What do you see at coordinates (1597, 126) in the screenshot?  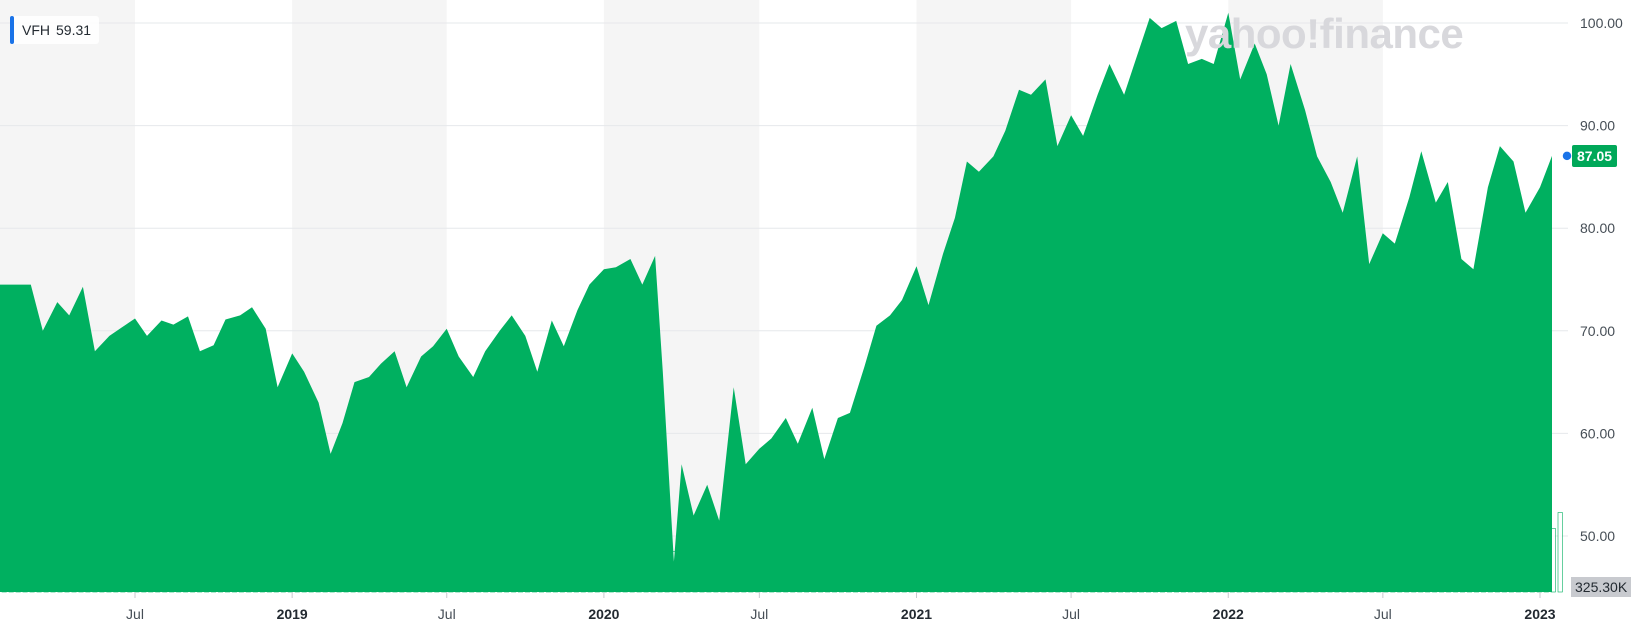 I see `y-tick-label: 90.00` at bounding box center [1597, 126].